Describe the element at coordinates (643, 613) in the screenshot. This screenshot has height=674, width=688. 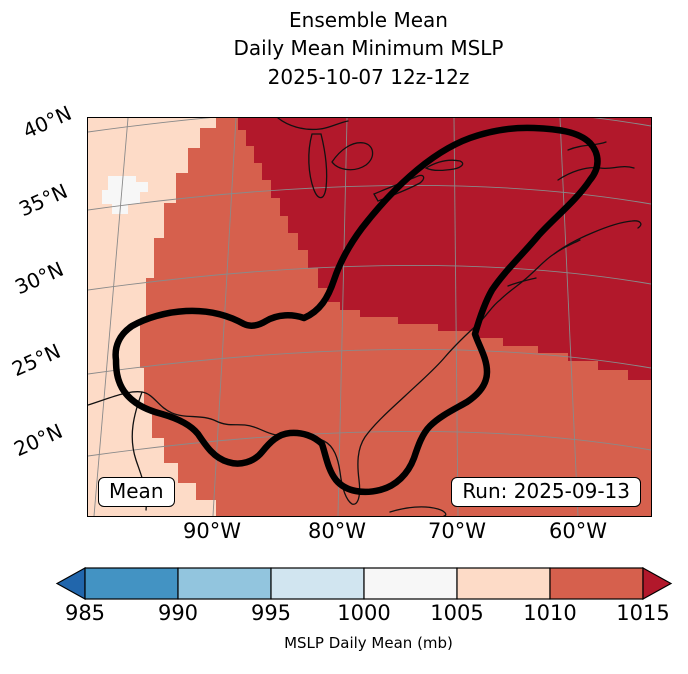
I see `colorbar-tick-label: 1015` at that location.